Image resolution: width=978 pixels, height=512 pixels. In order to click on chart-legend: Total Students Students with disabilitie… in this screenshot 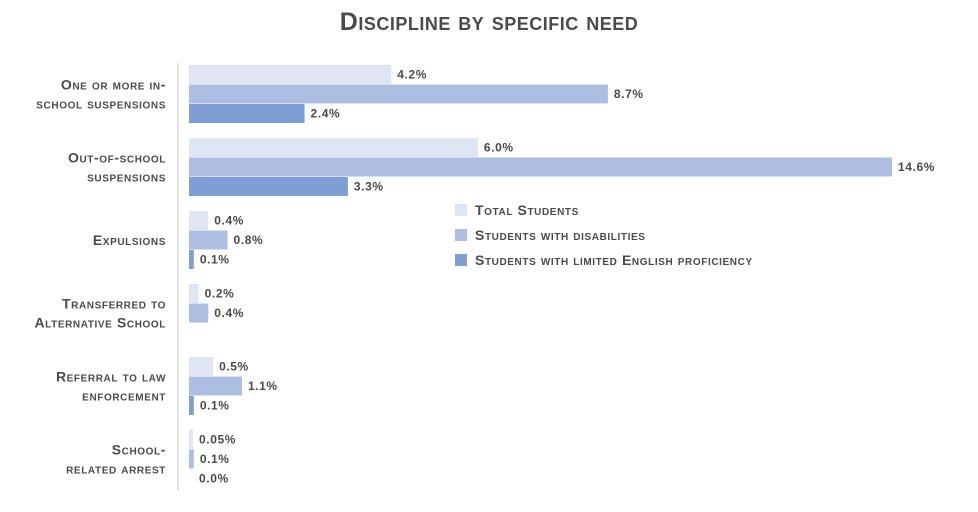, I will do `click(604, 234)`.